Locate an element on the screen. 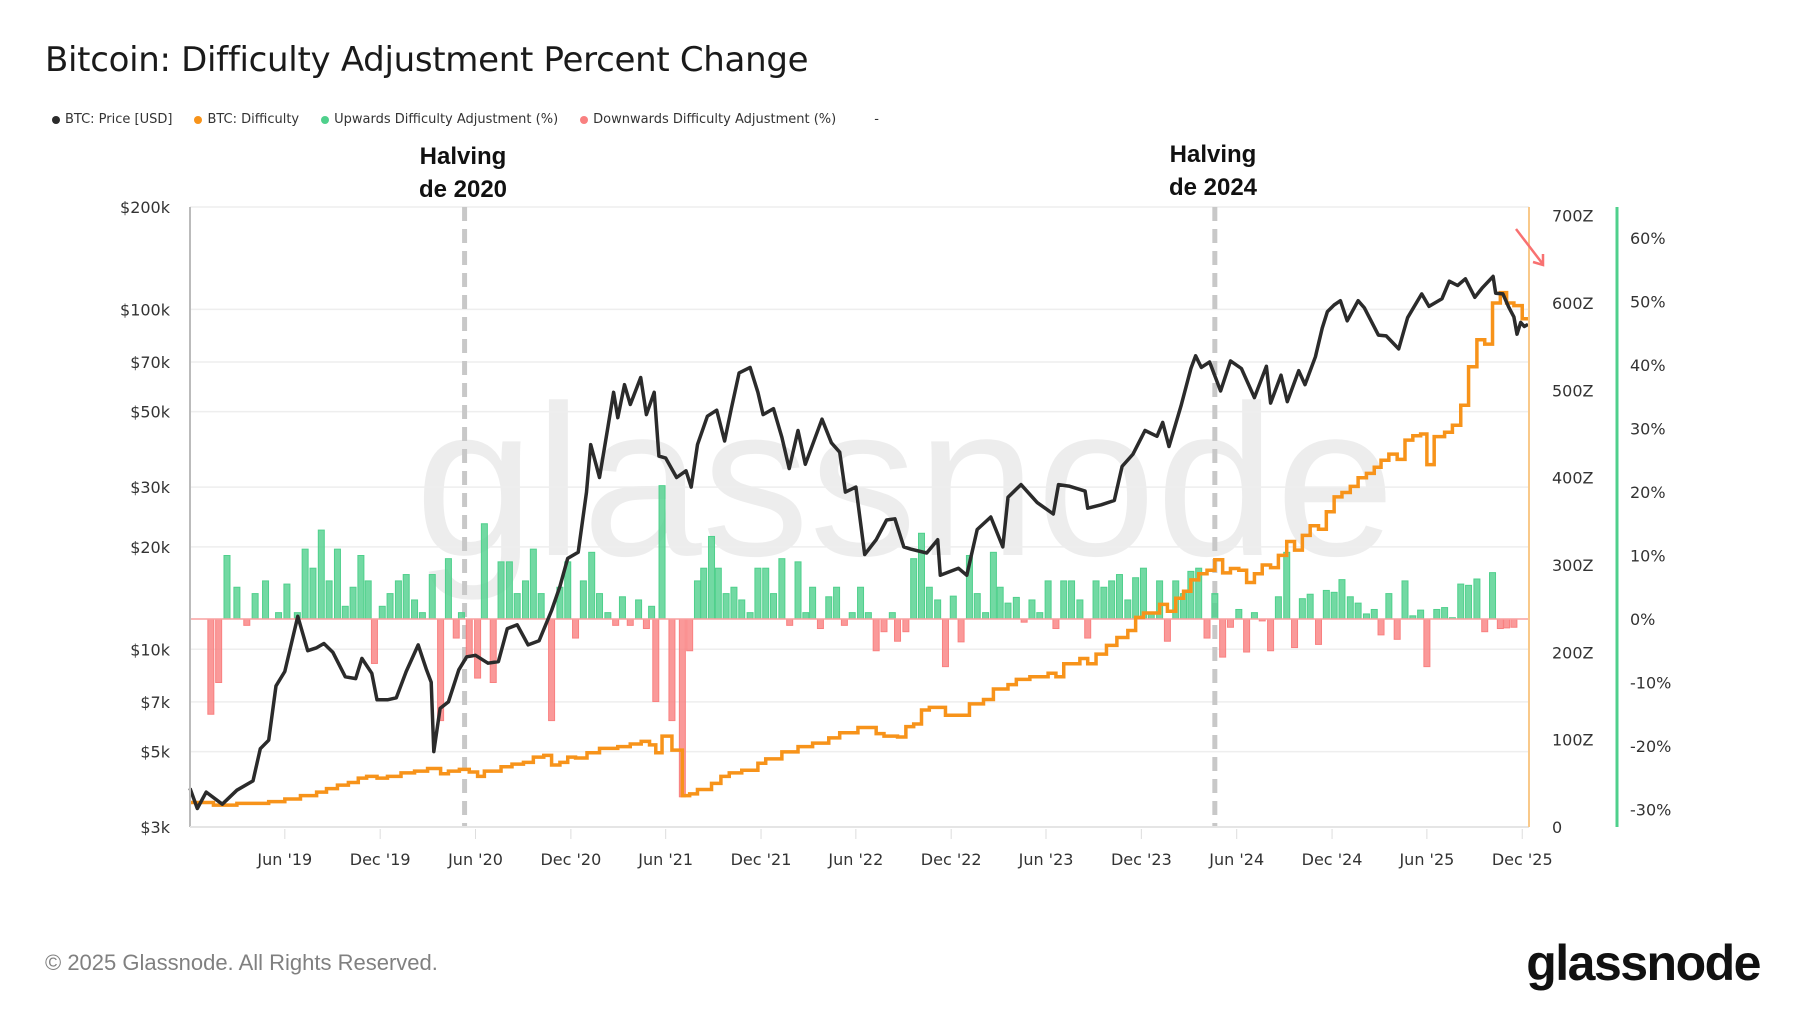 The image size is (1800, 1013). x-tick-label: Dec '20 is located at coordinates (570, 859).